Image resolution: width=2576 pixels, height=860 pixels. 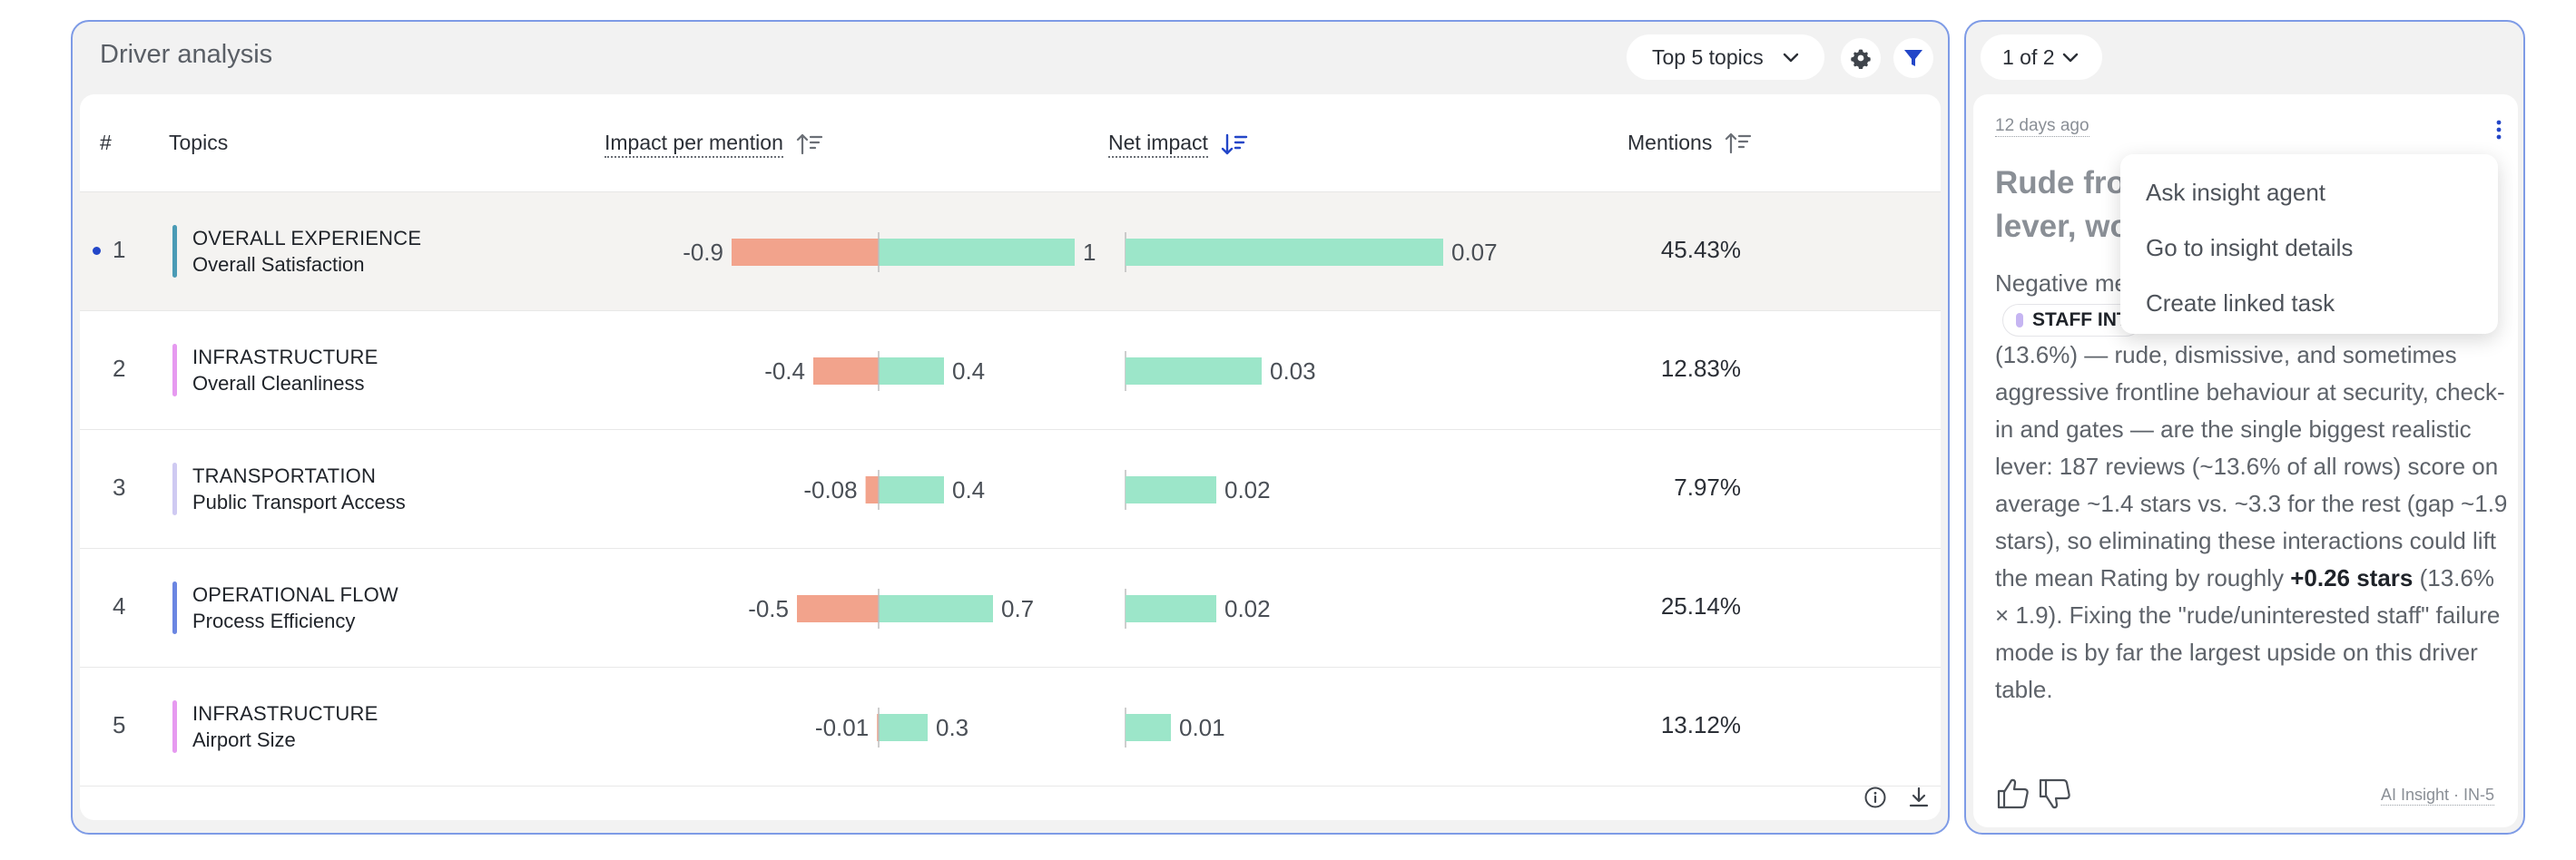 I want to click on row-rank: 4, so click(x=119, y=606).